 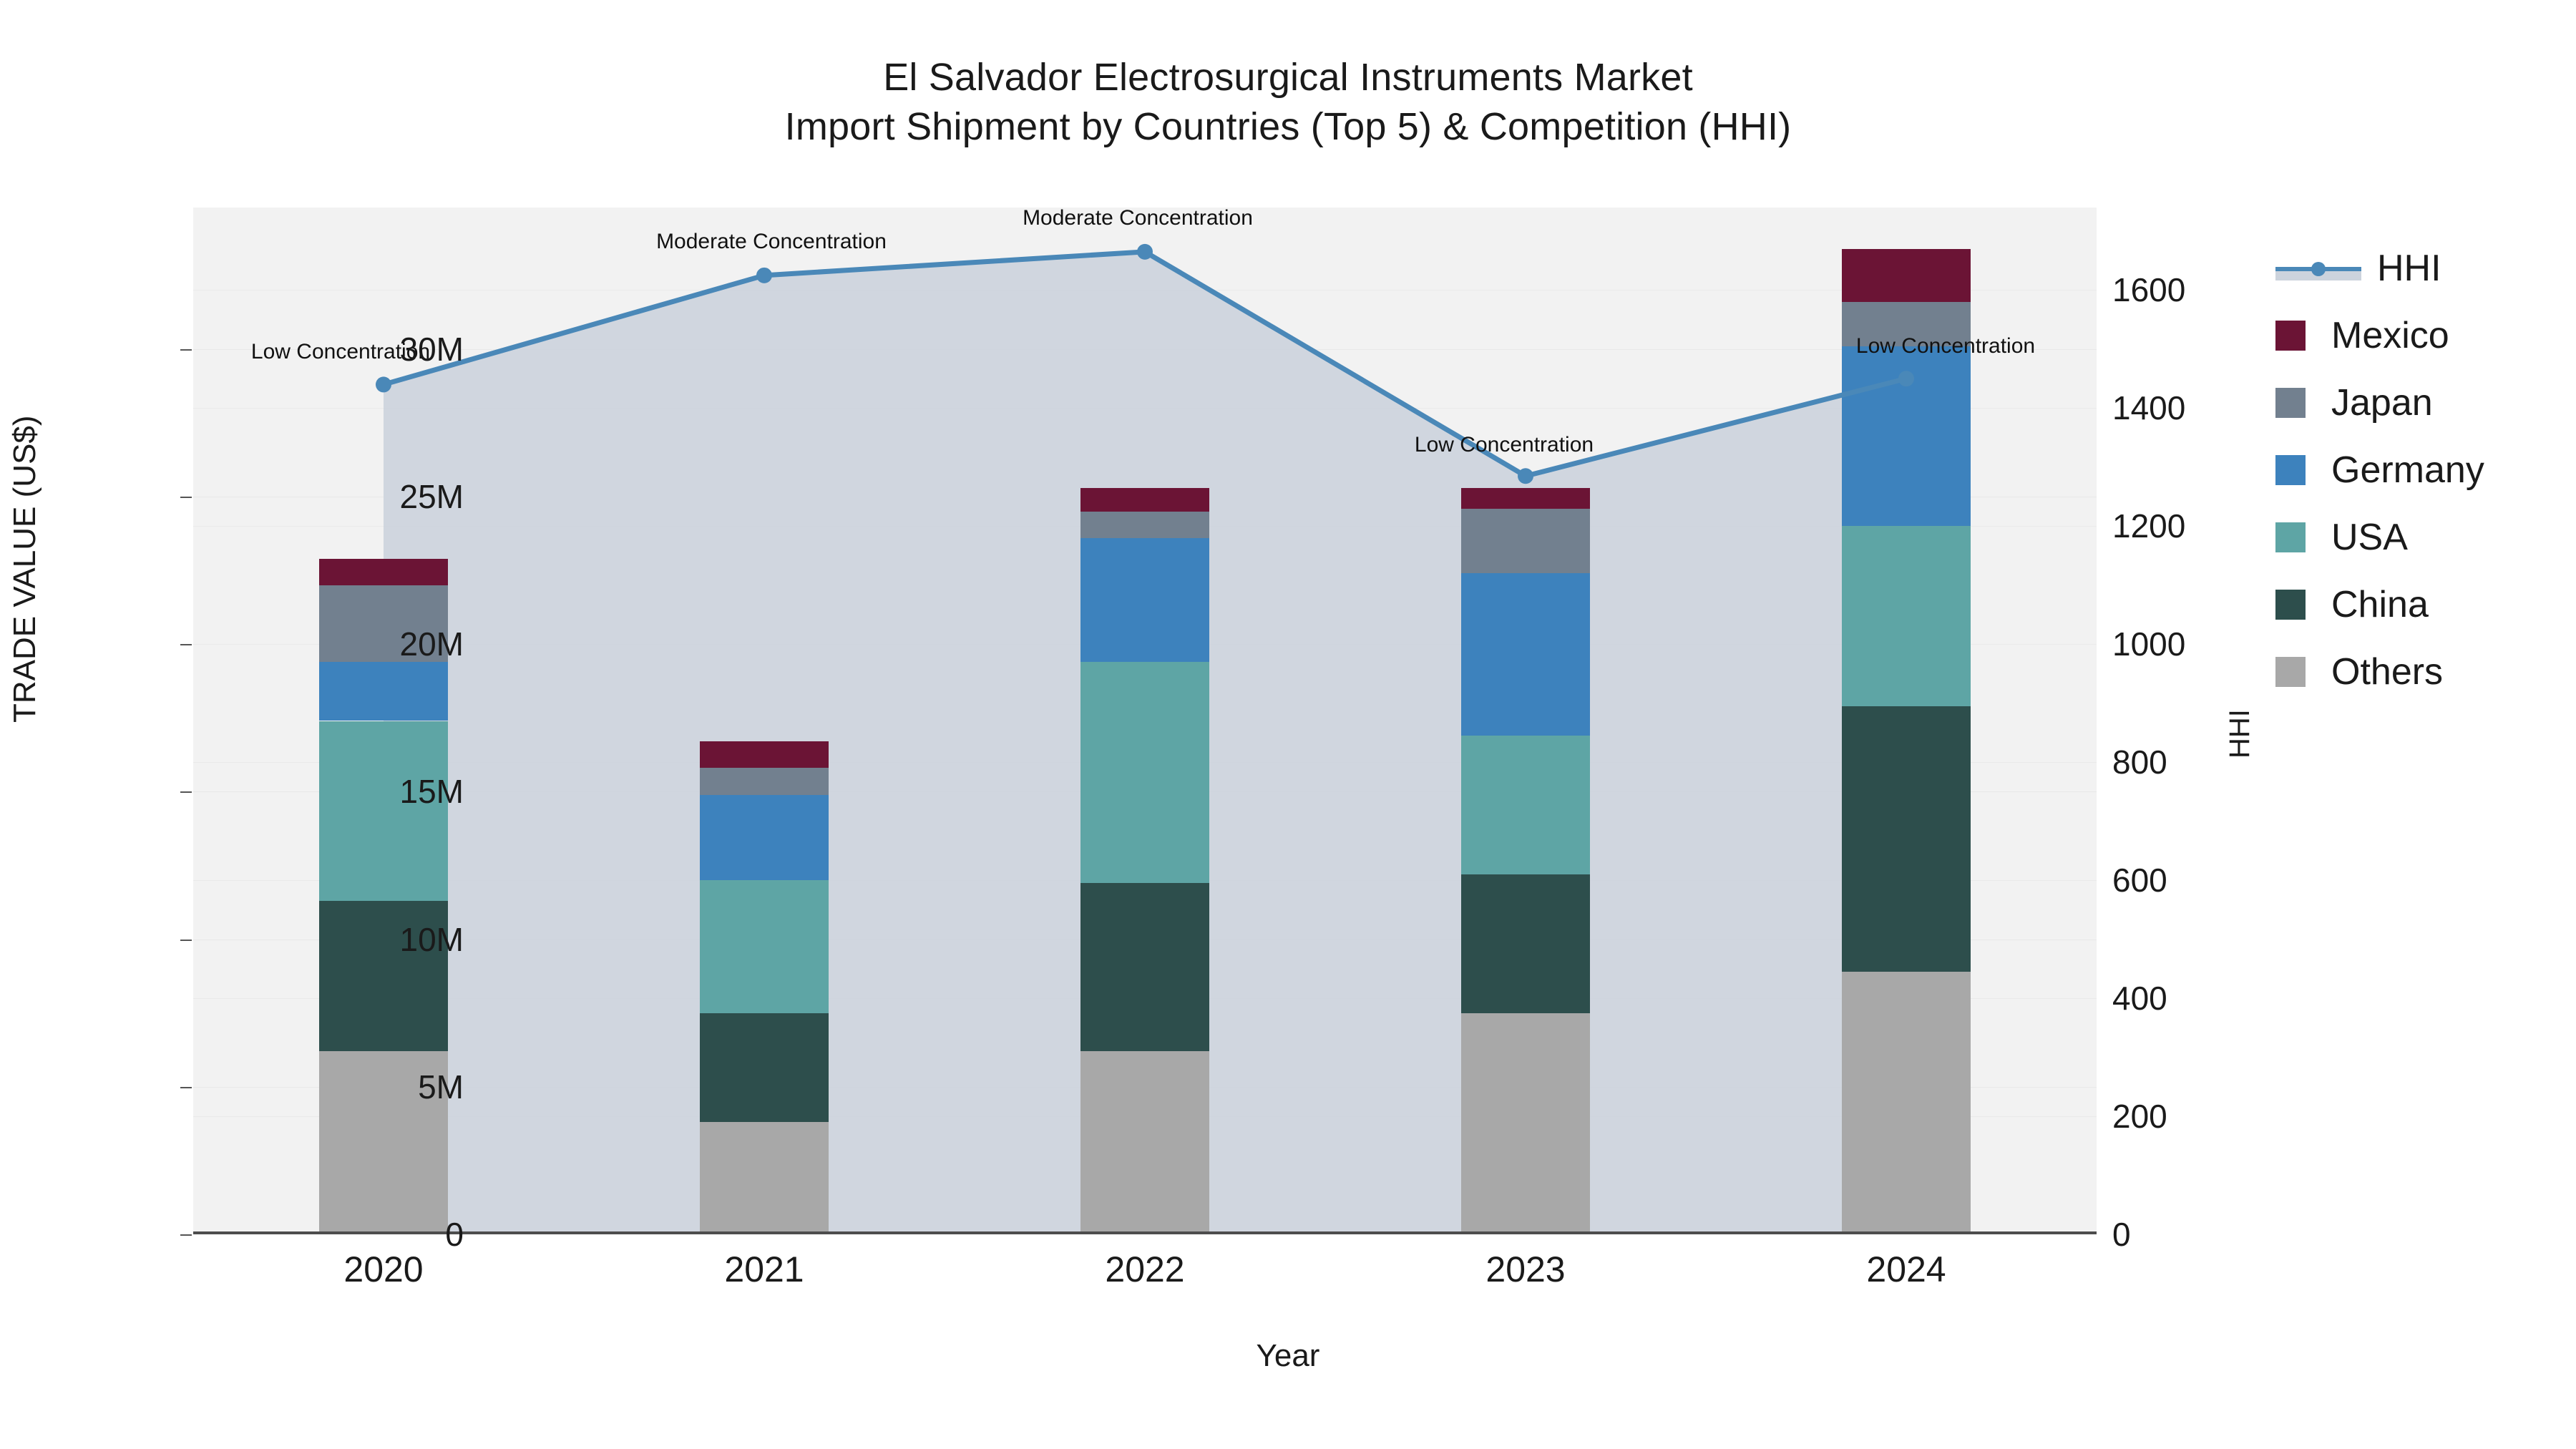 What do you see at coordinates (1525, 654) in the screenshot?
I see `bar-segment-2023-germany` at bounding box center [1525, 654].